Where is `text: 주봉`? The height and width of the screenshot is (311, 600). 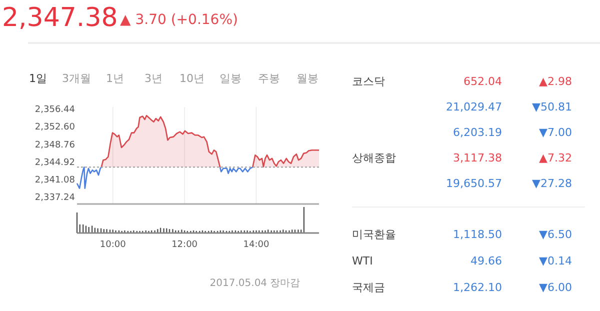
text: 주봉 is located at coordinates (269, 78).